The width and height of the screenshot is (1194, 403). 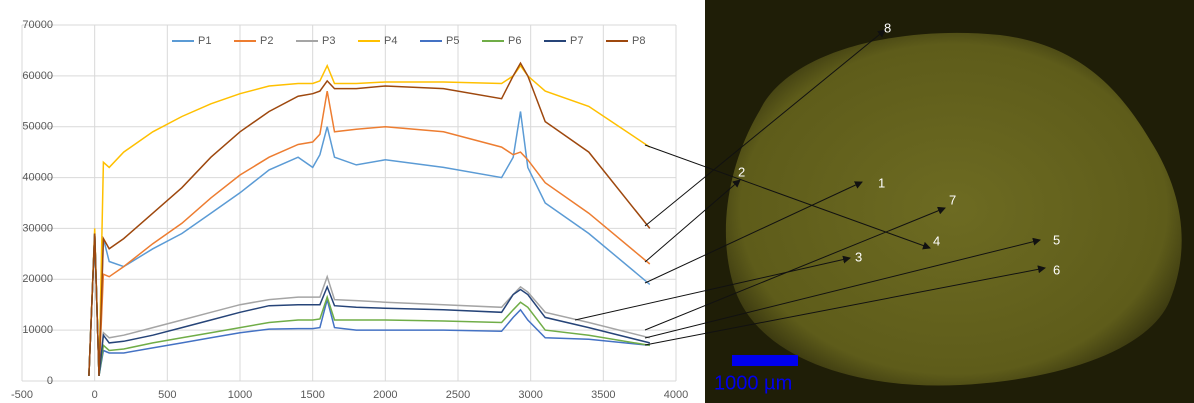 I want to click on point-label: 7, so click(x=952, y=199).